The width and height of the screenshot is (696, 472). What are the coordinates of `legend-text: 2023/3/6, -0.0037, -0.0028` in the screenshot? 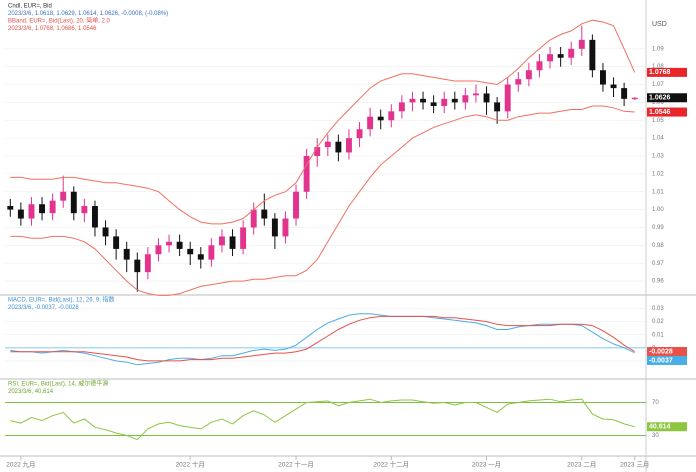 It's located at (43, 308).